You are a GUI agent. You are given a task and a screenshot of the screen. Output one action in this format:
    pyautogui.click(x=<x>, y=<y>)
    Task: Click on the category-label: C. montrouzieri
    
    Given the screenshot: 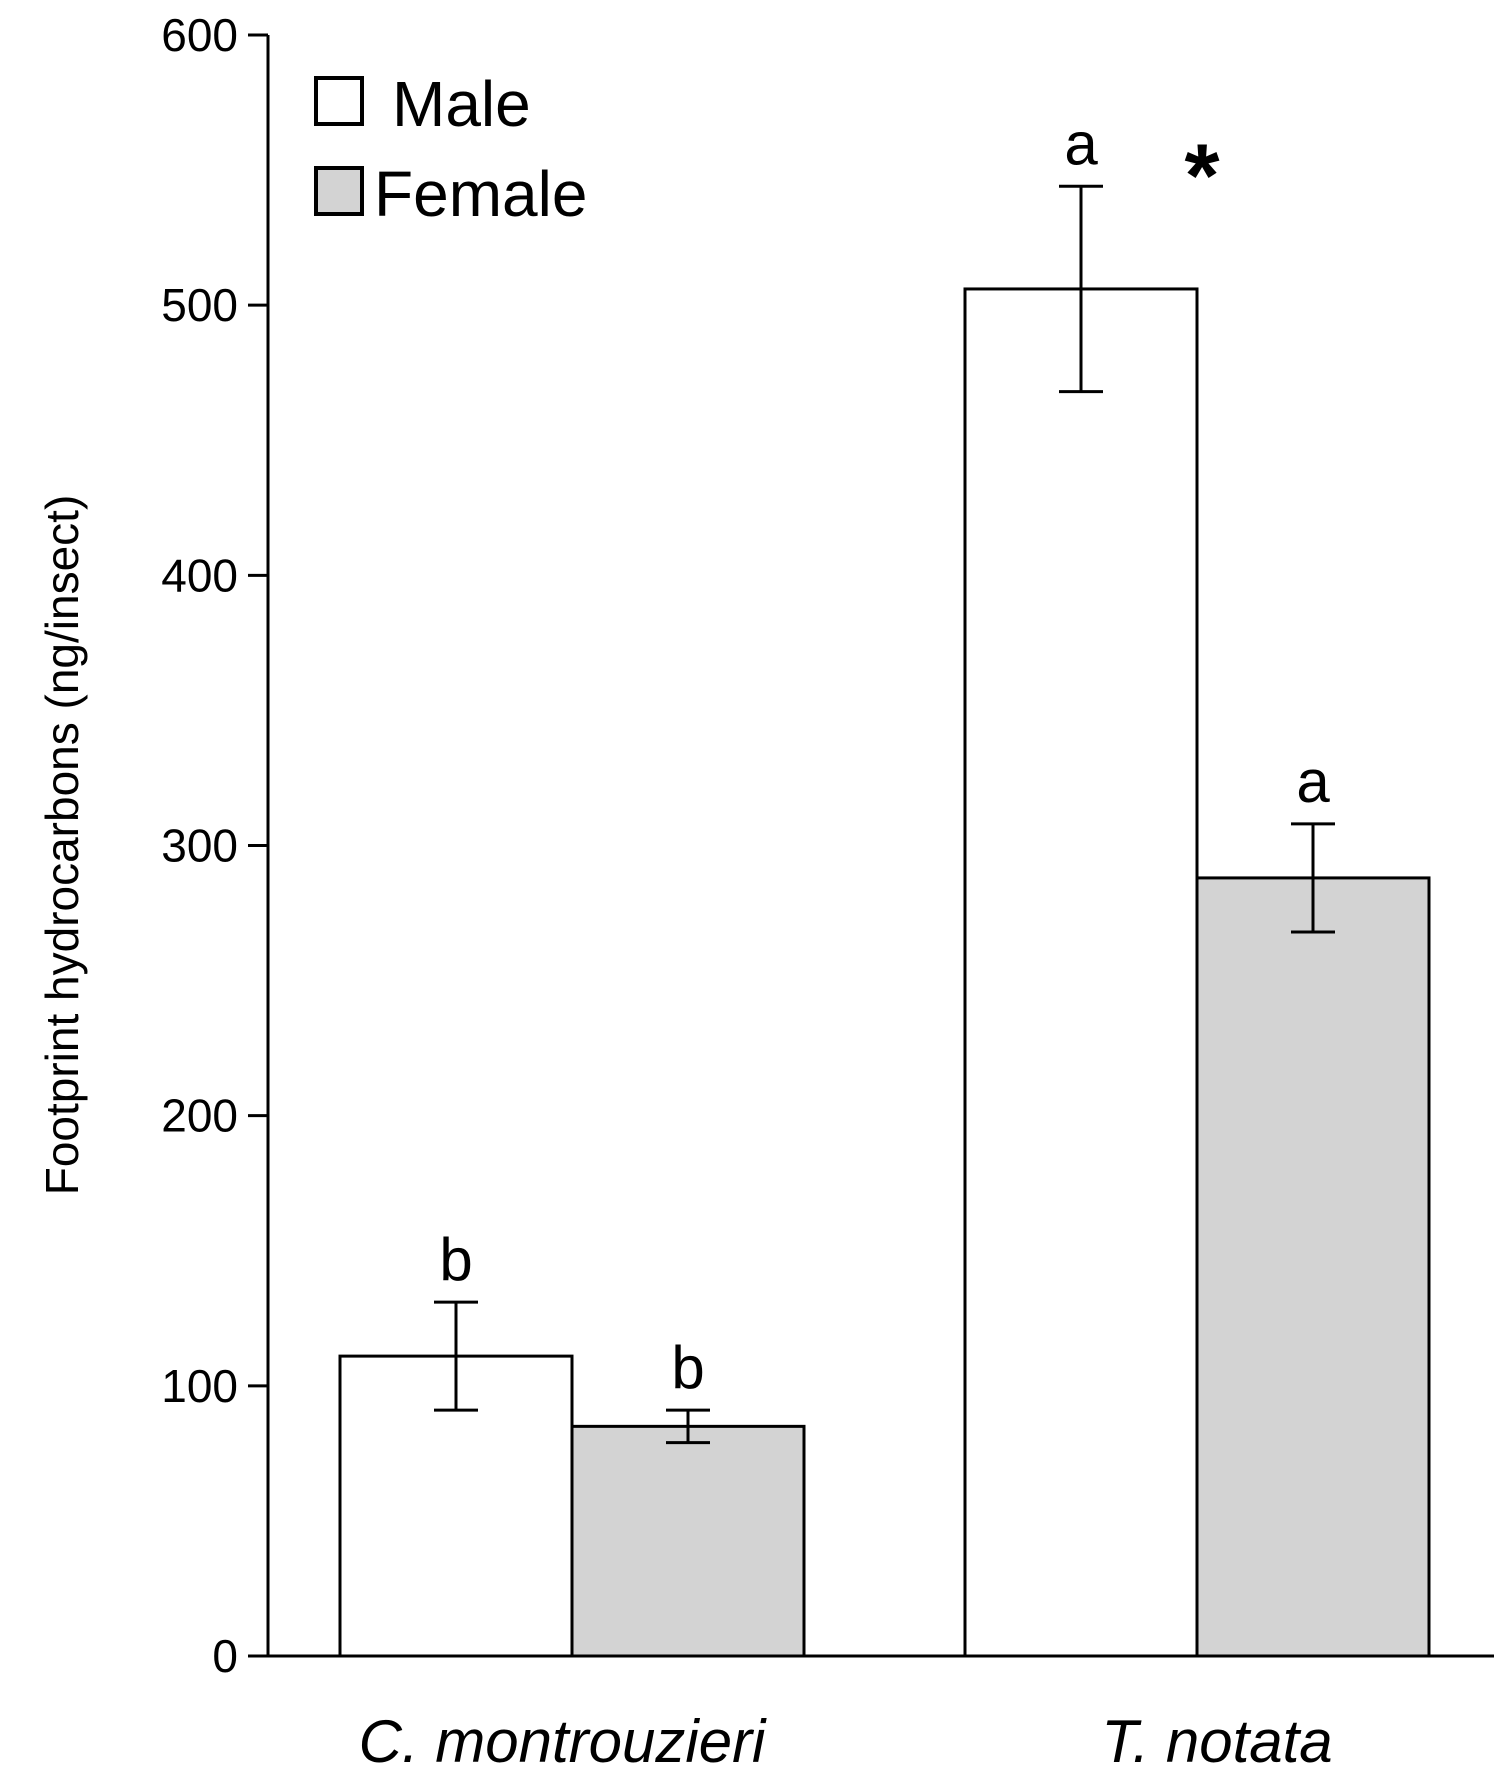 What is the action you would take?
    pyautogui.click(x=563, y=1741)
    